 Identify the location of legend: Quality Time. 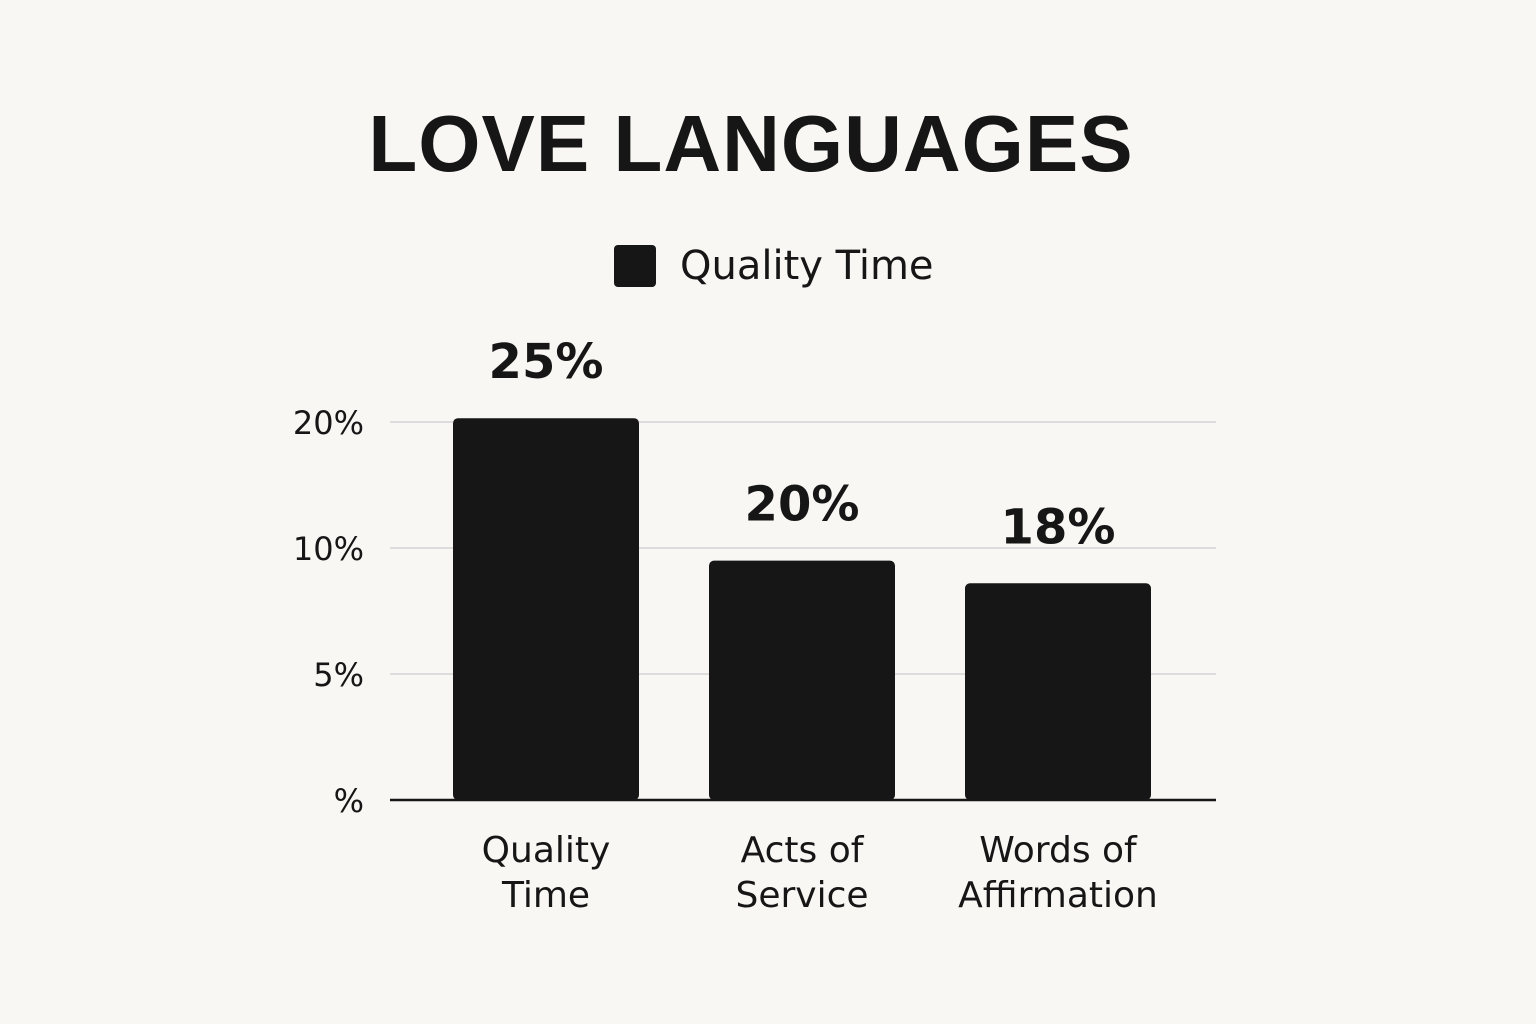
(774, 266).